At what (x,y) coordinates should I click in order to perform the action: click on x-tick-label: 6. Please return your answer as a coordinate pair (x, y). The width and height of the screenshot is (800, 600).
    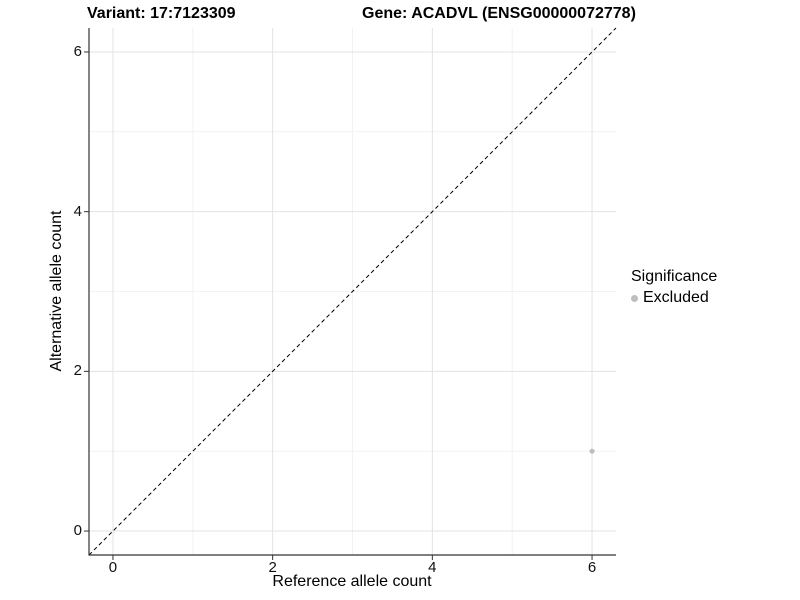
    Looking at the image, I should click on (592, 567).